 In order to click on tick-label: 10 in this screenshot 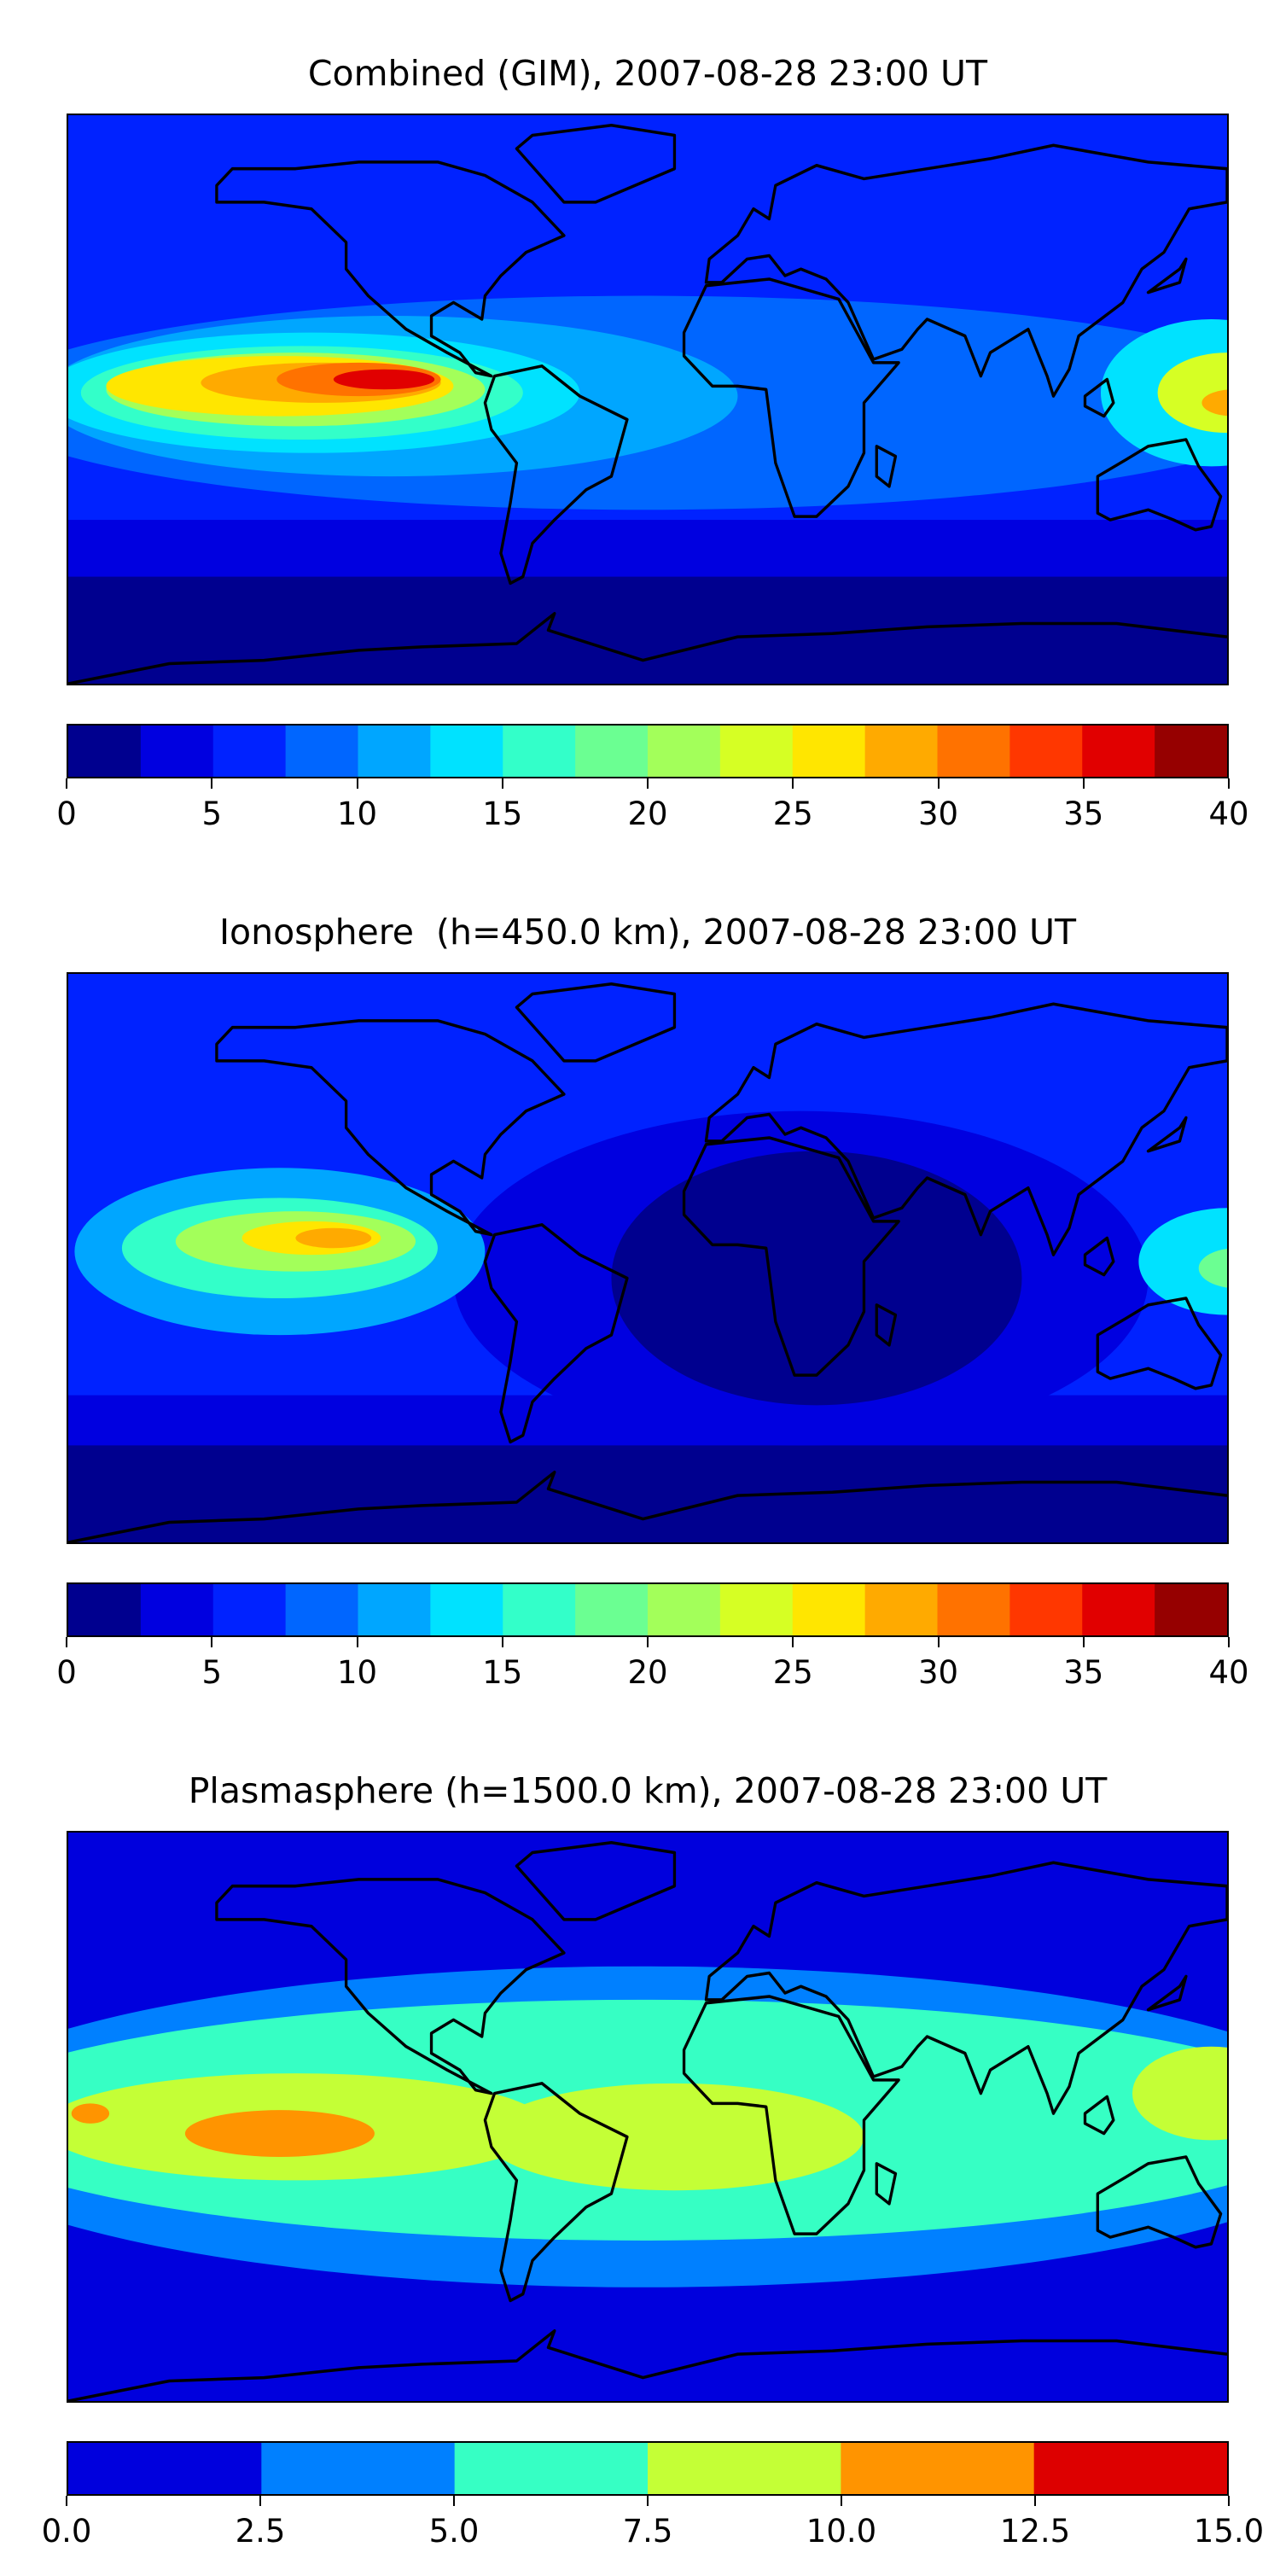, I will do `click(357, 814)`.